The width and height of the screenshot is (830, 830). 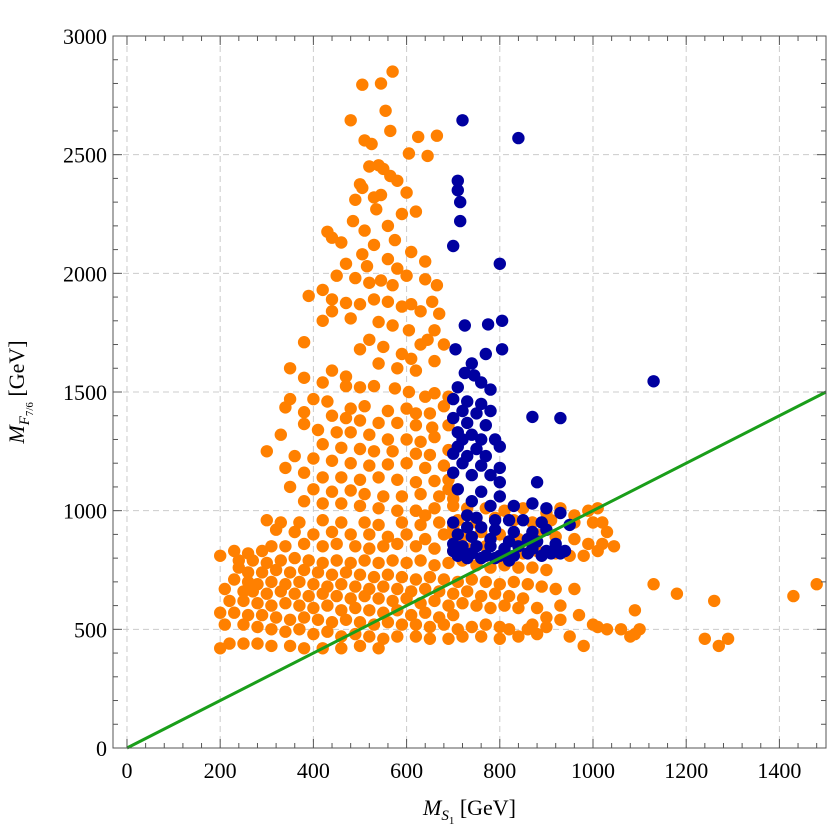 What do you see at coordinates (16, 371) in the screenshot?
I see `y-axis-title-unit: [GeV]` at bounding box center [16, 371].